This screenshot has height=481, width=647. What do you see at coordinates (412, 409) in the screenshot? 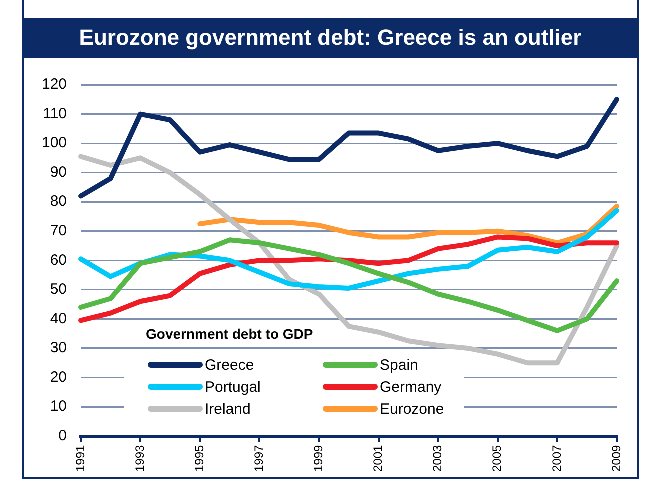
I see `legend-label: Eurozone` at bounding box center [412, 409].